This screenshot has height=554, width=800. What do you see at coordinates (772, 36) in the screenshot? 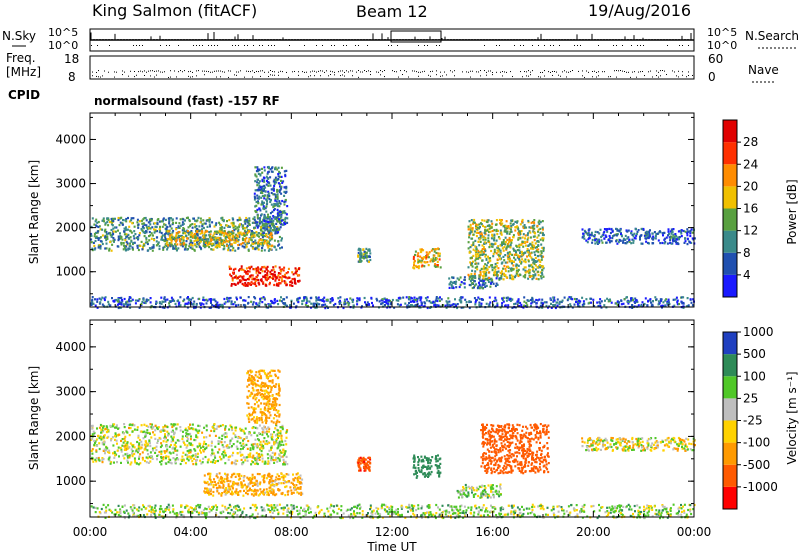
I see `nsearch-label: N.Search` at bounding box center [772, 36].